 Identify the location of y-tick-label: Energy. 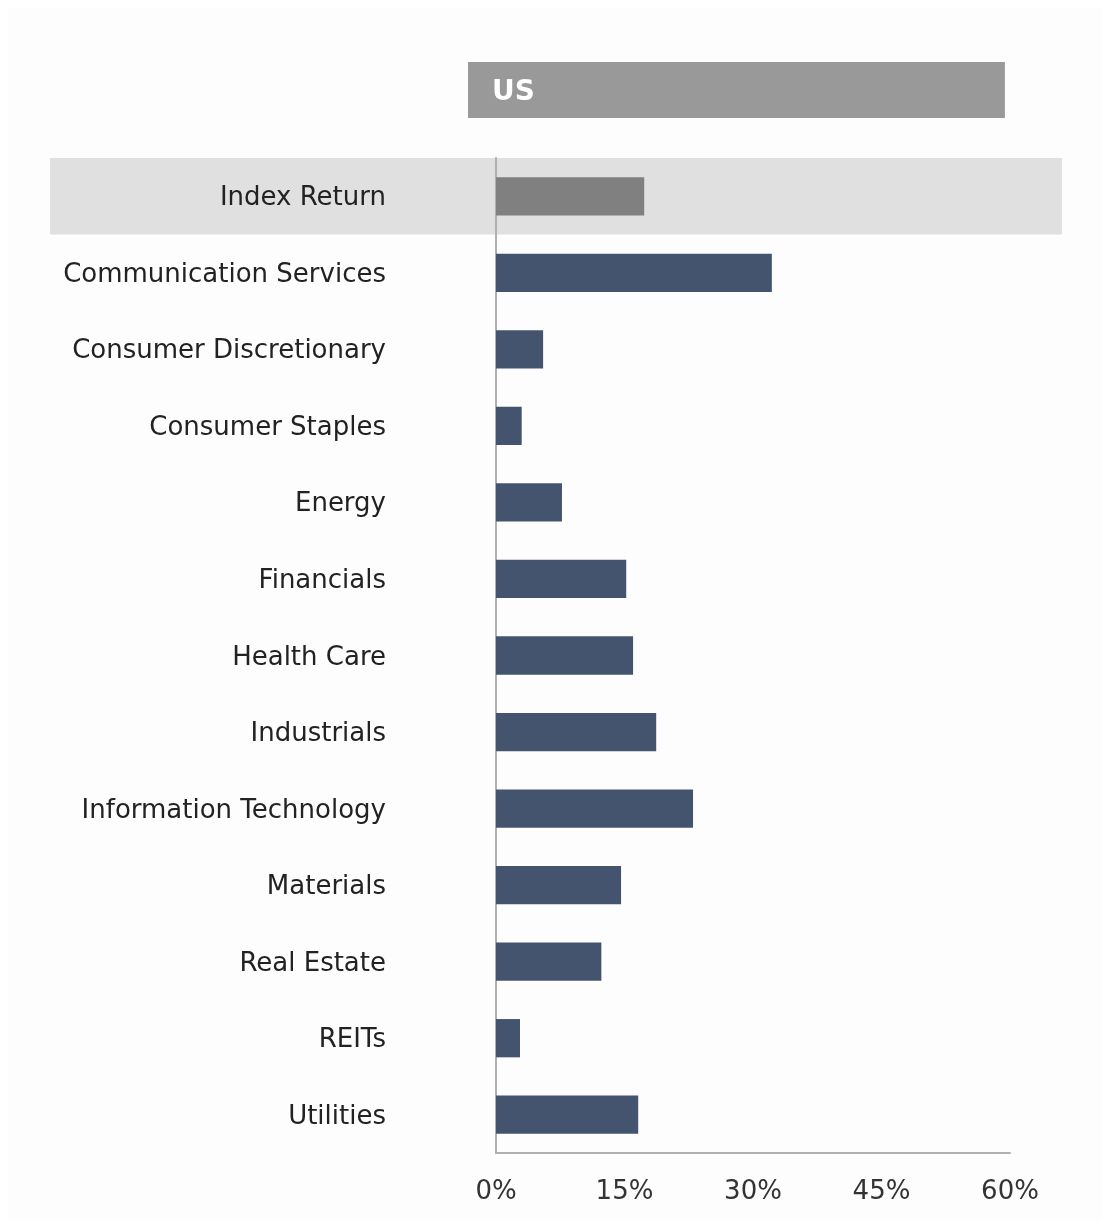
(340, 502).